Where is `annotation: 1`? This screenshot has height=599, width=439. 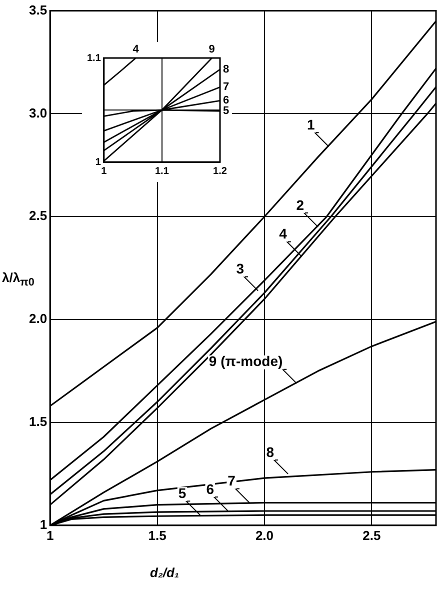 annotation: 1 is located at coordinates (311, 124).